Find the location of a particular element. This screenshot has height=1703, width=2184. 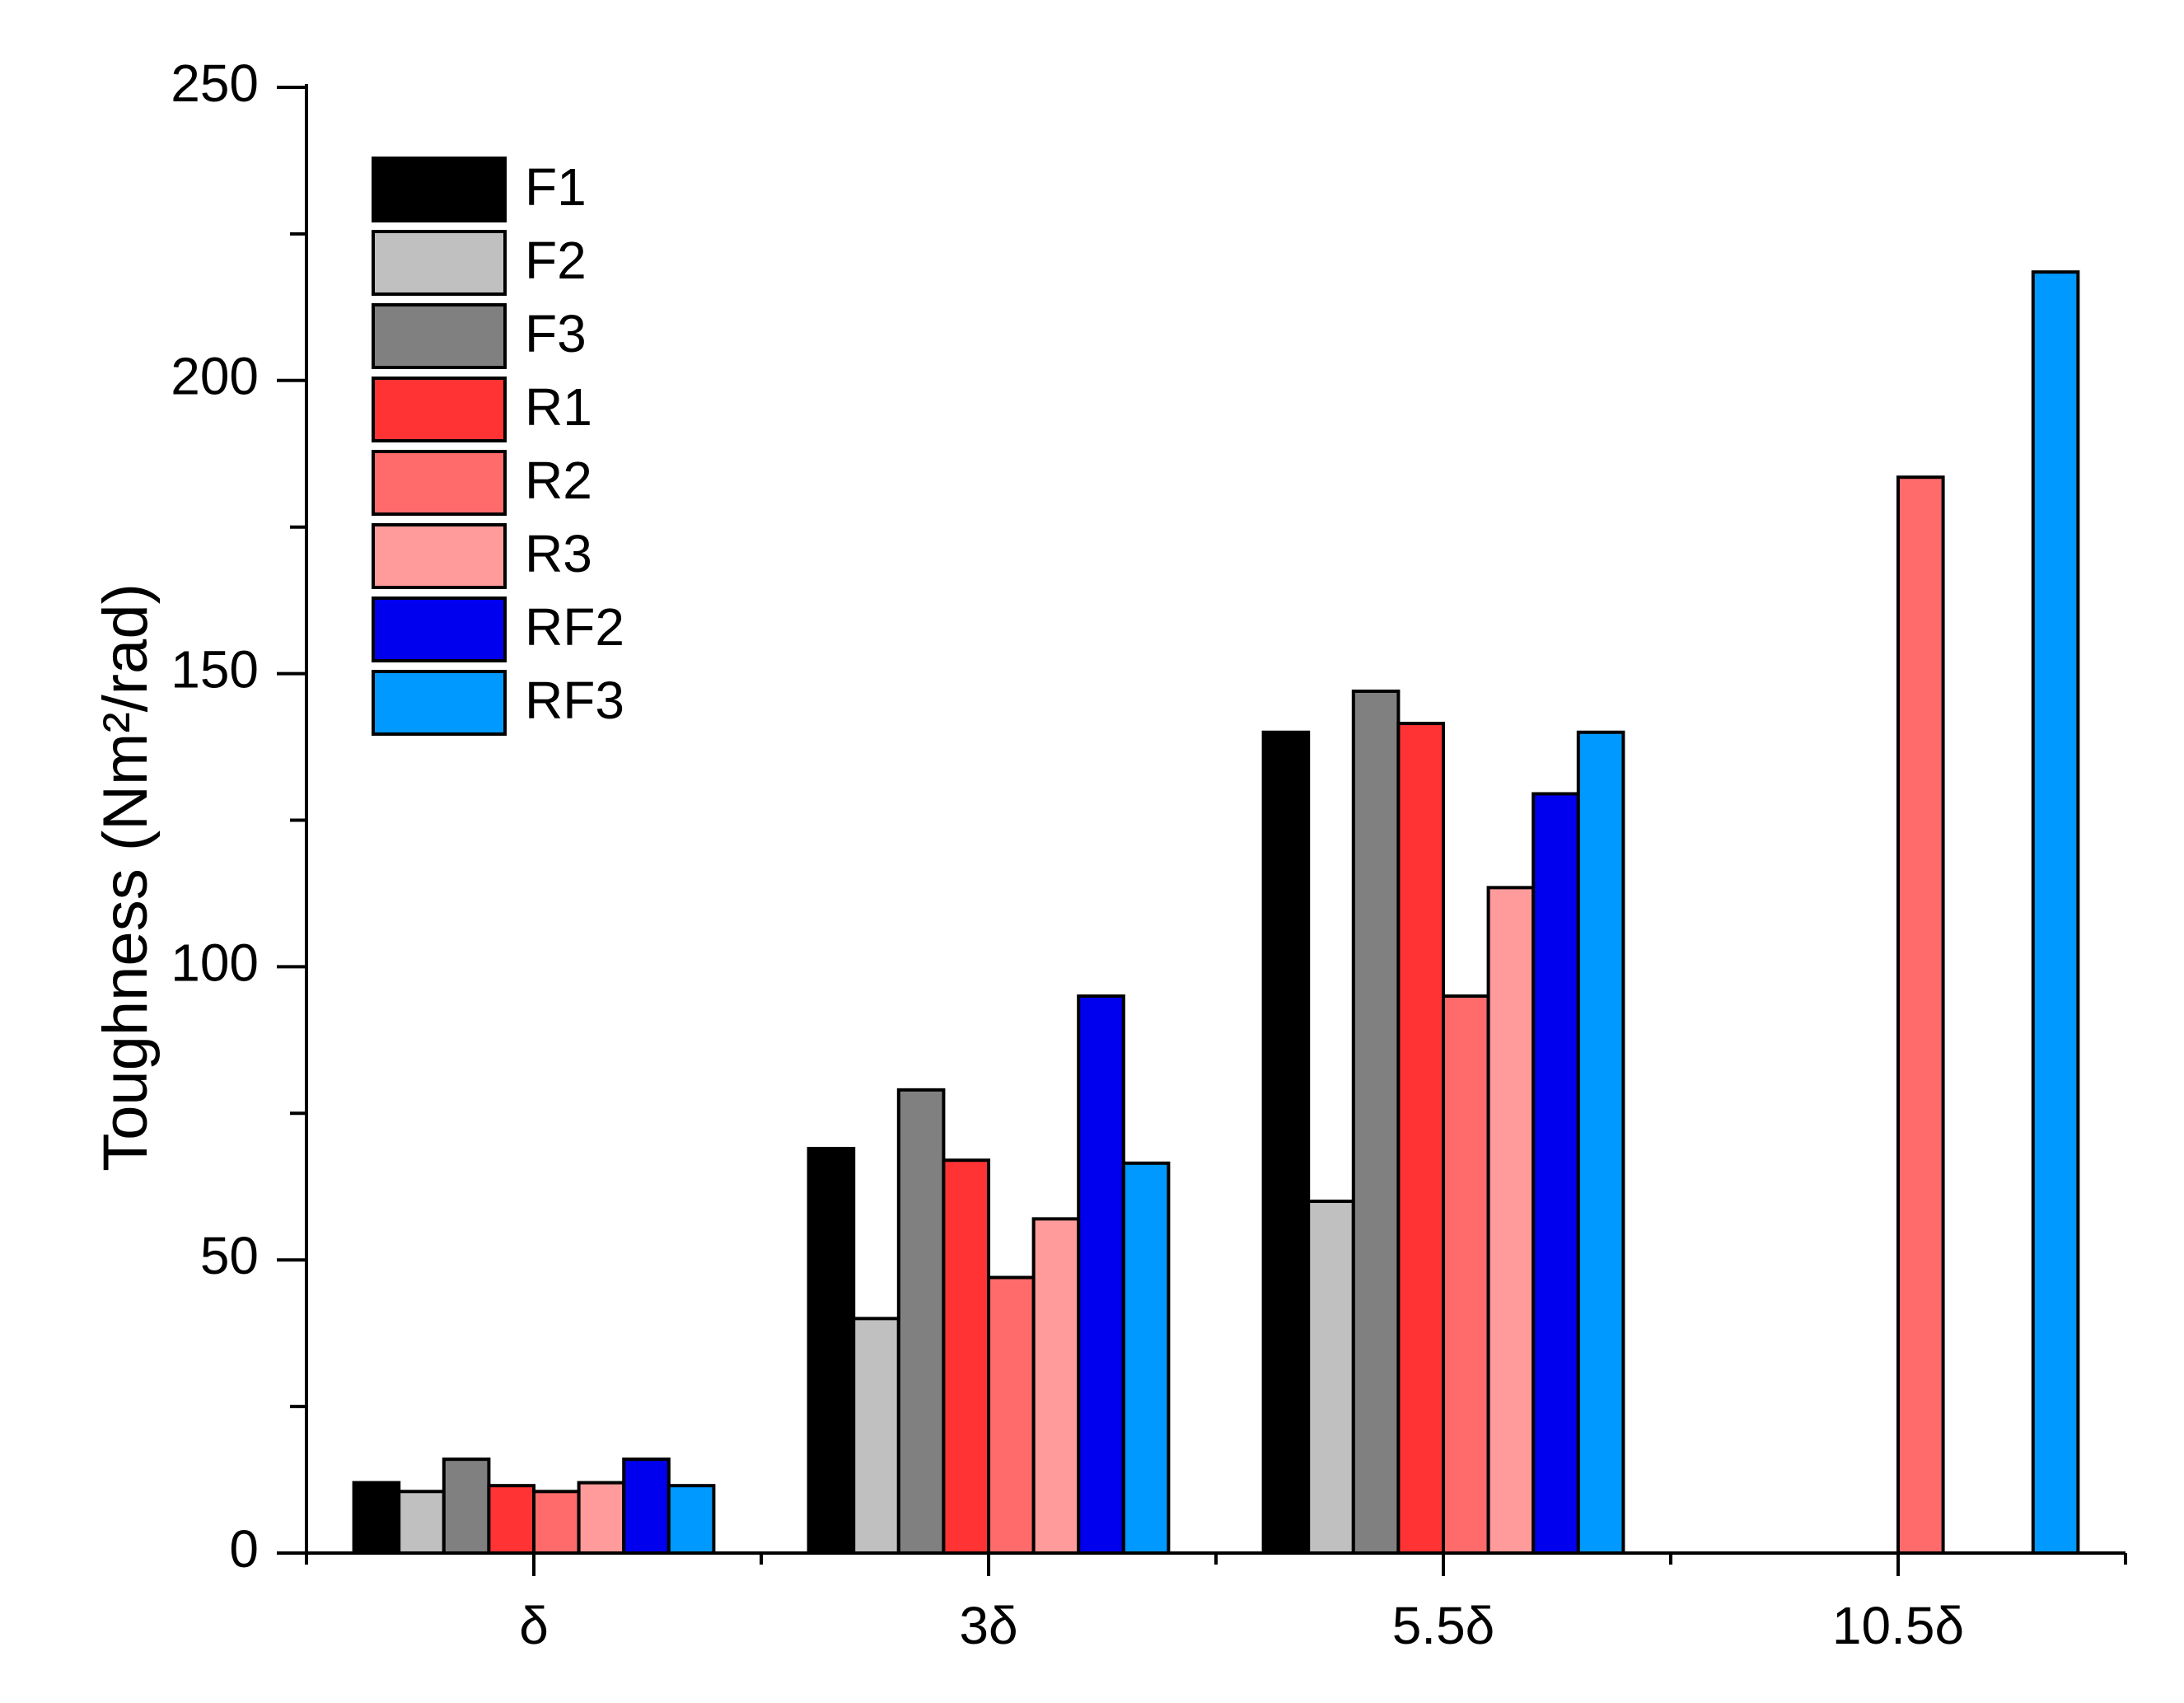

x-tick-label: 10.5δ is located at coordinates (1898, 1625).